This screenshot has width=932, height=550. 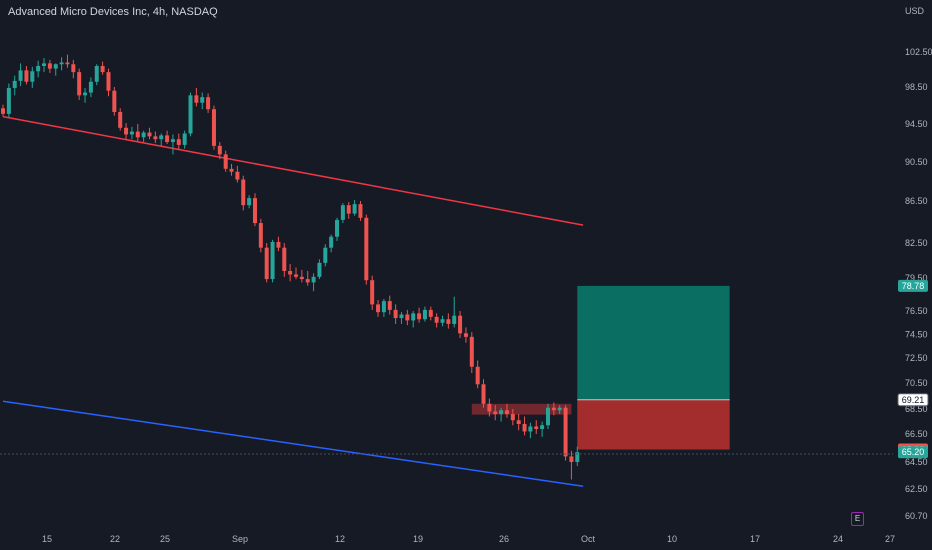 I want to click on time-axis-label: 15, so click(x=47, y=539).